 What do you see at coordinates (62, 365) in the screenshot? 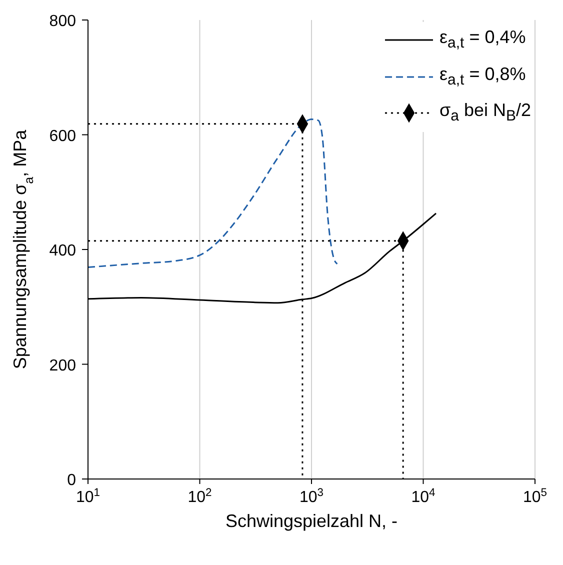
I see `y-tick-label: 200` at bounding box center [62, 365].